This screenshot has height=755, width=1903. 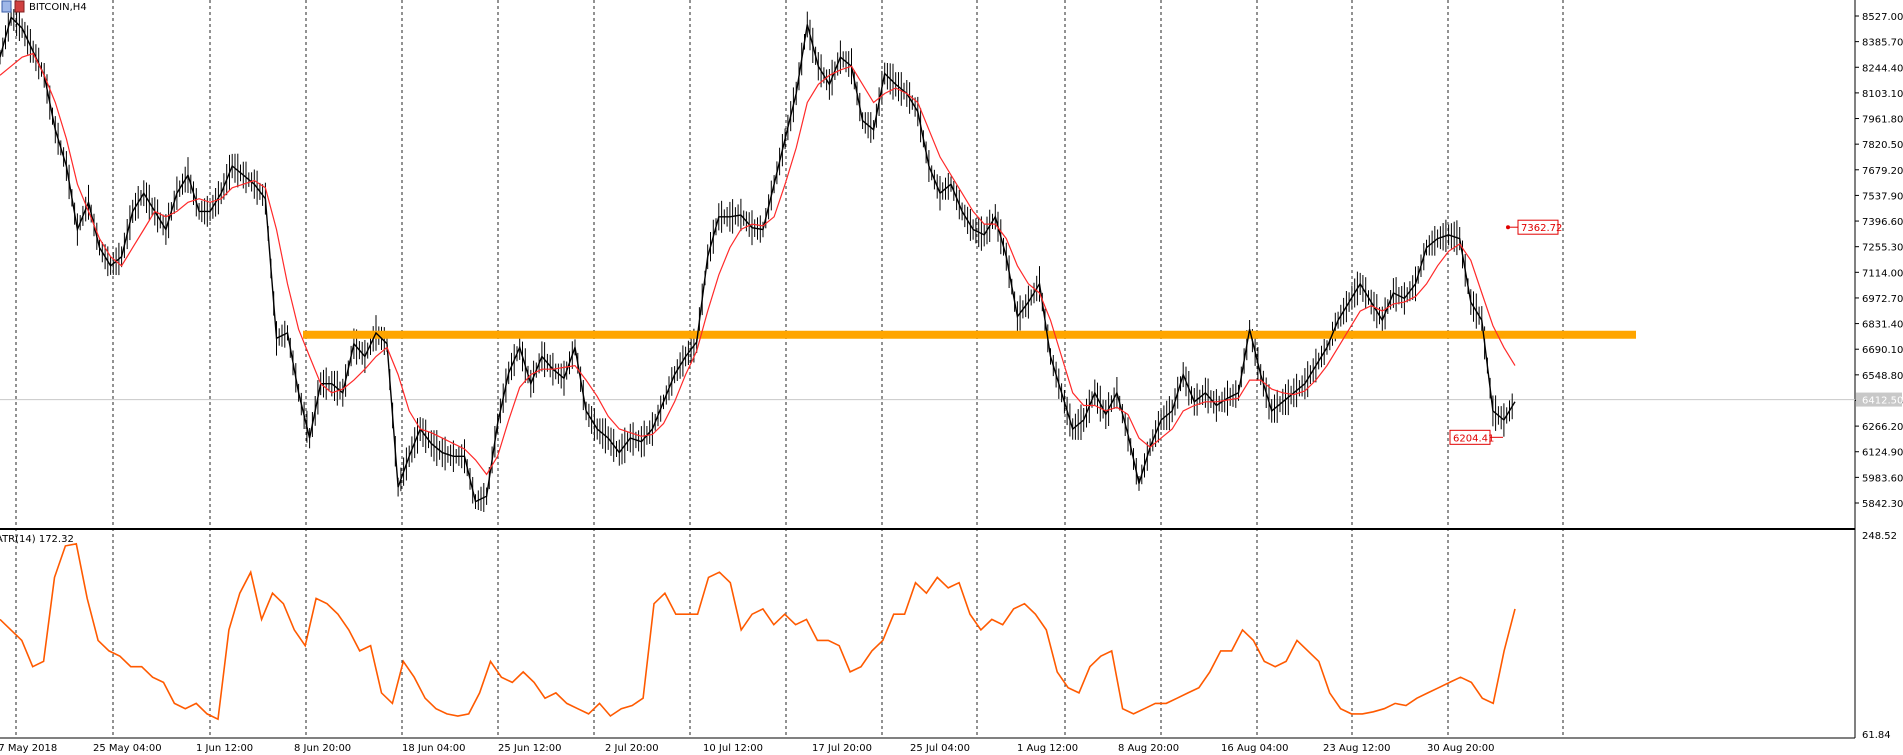 What do you see at coordinates (1882, 68) in the screenshot?
I see `price-tick-label: 8244.40` at bounding box center [1882, 68].